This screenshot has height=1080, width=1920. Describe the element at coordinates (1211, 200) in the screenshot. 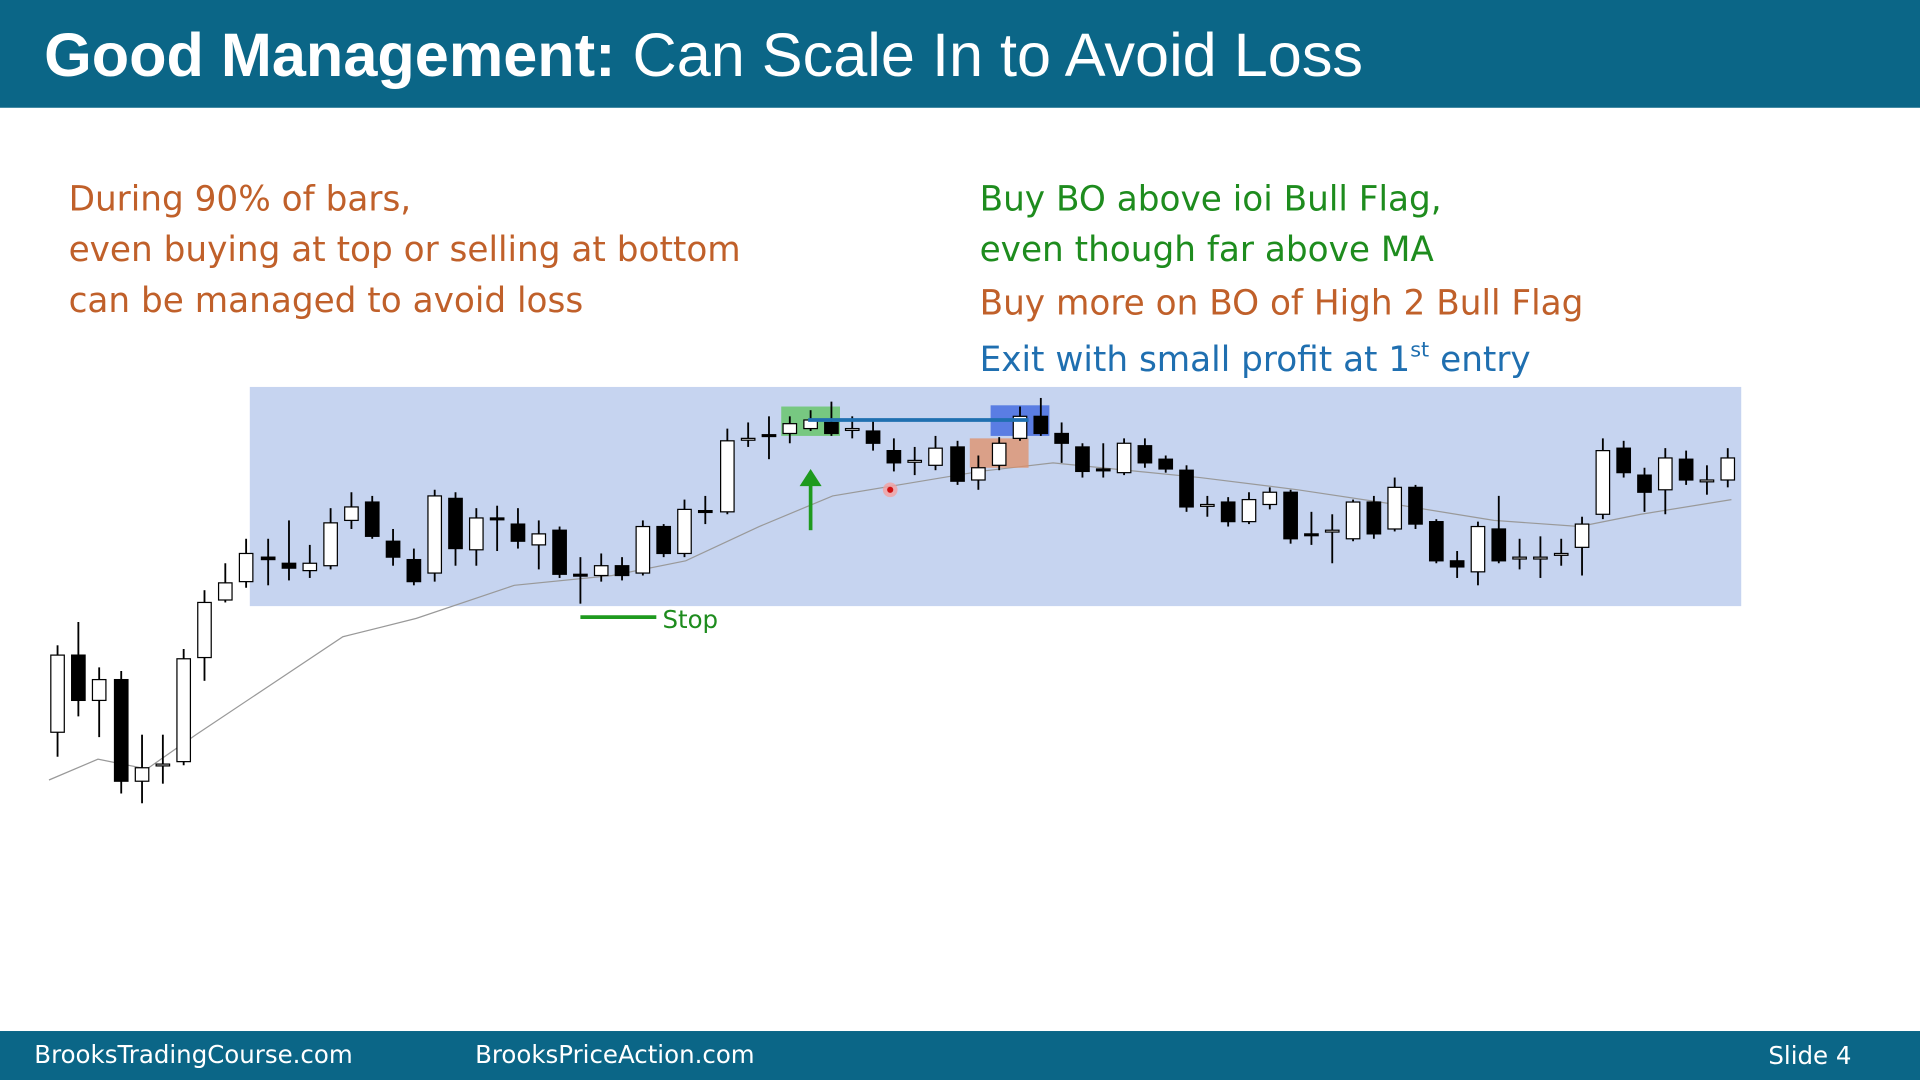

I see `text-line: Buy BO above ioi Bull Flag,` at that location.